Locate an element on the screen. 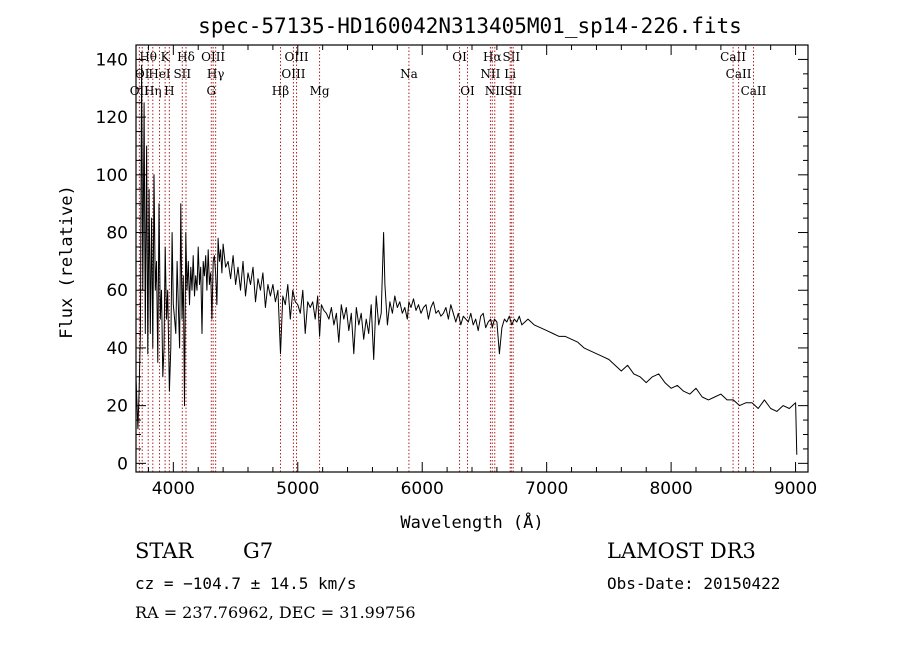 The width and height of the screenshot is (900, 649). spectral-line-label: OII is located at coordinates (140, 91).